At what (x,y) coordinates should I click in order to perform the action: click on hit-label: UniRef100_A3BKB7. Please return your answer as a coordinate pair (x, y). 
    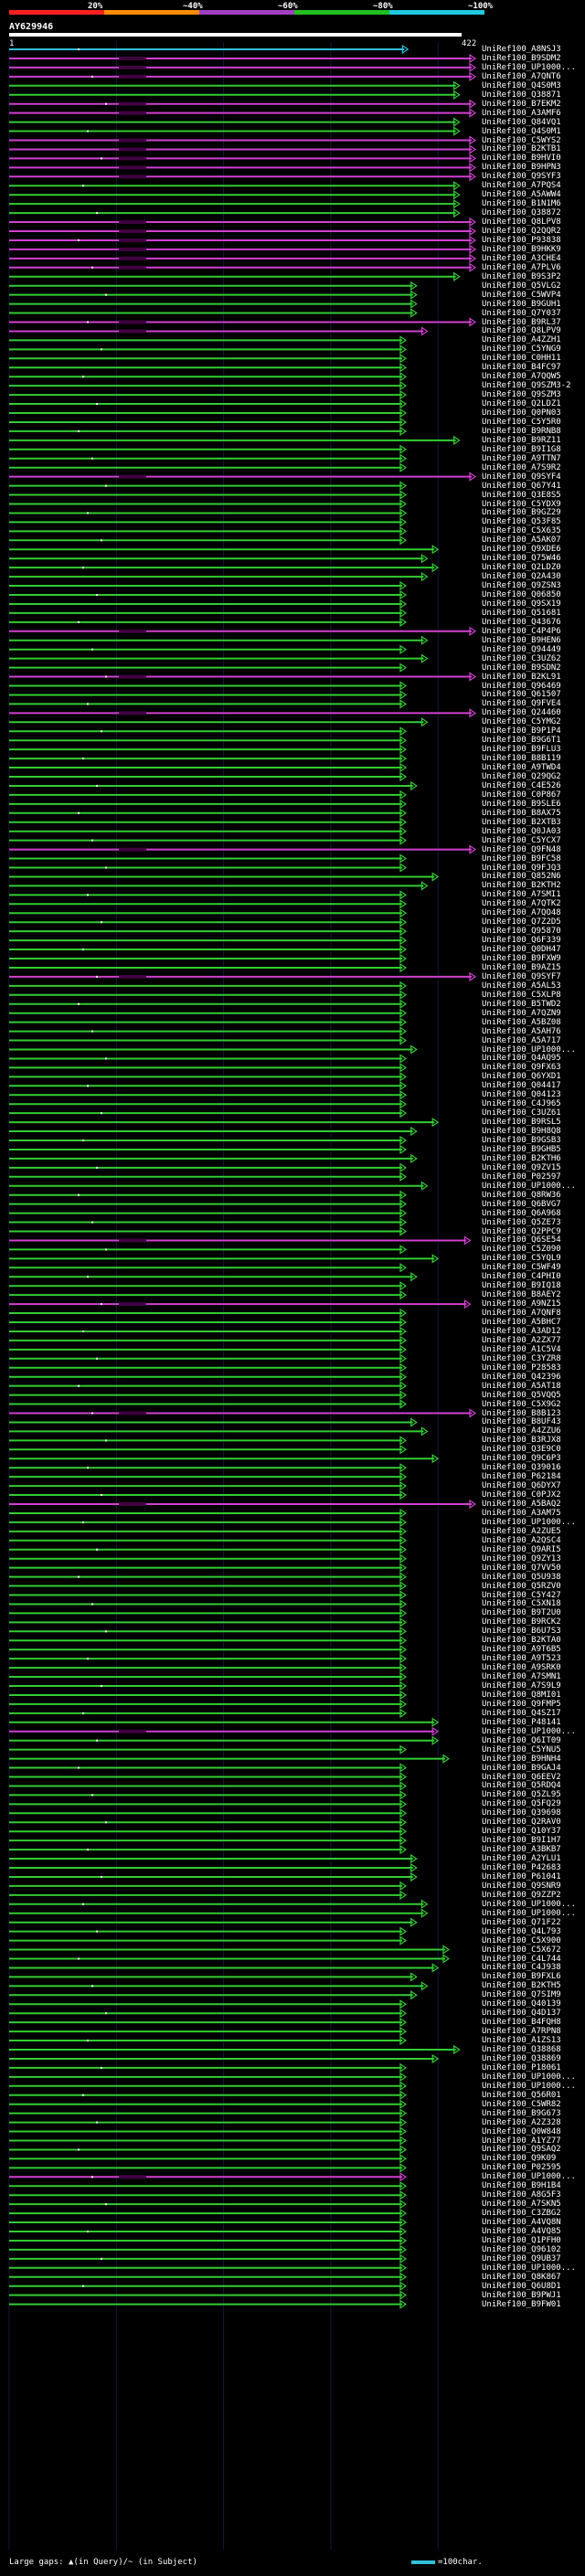
    Looking at the image, I should click on (521, 1850).